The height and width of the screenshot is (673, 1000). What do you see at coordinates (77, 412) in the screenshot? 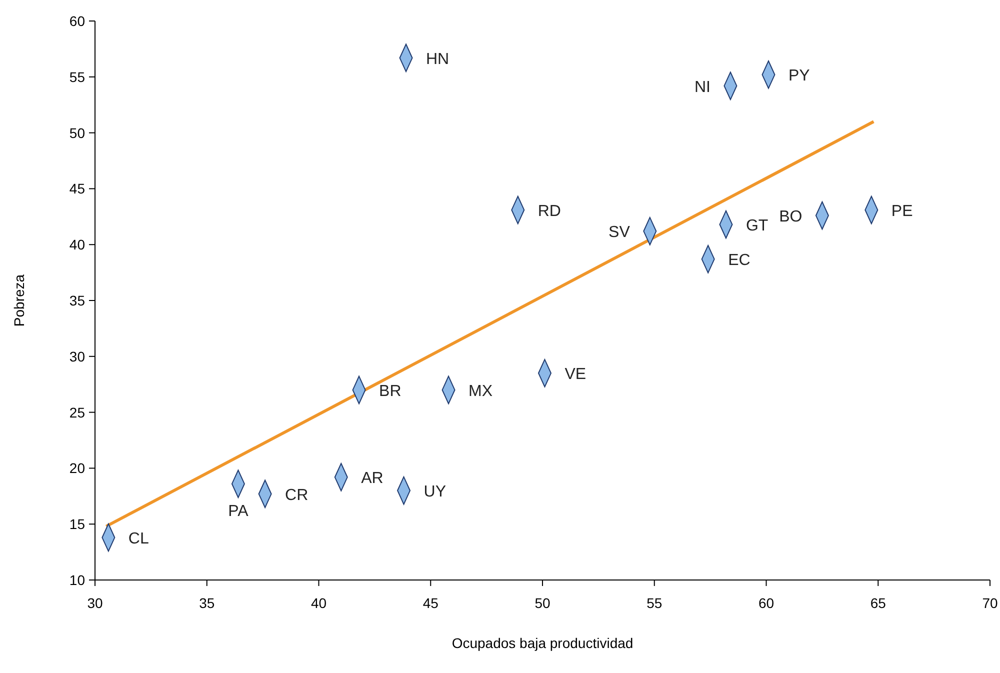
I see `y-tick-label: 25` at bounding box center [77, 412].